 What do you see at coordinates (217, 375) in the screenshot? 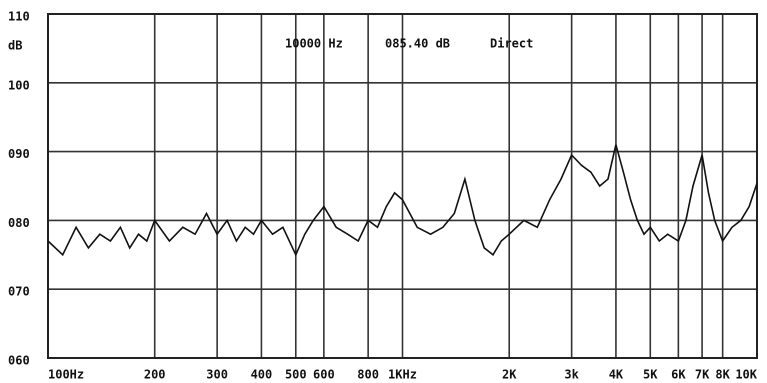
I see `x-tick-label: 300` at bounding box center [217, 375].